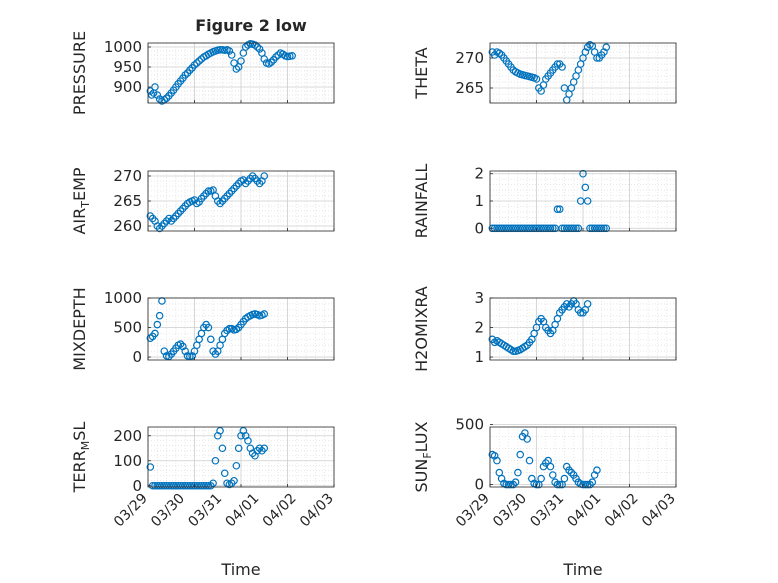 The width and height of the screenshot is (778, 583). What do you see at coordinates (127, 328) in the screenshot?
I see `y-tick-label: 500` at bounding box center [127, 328].